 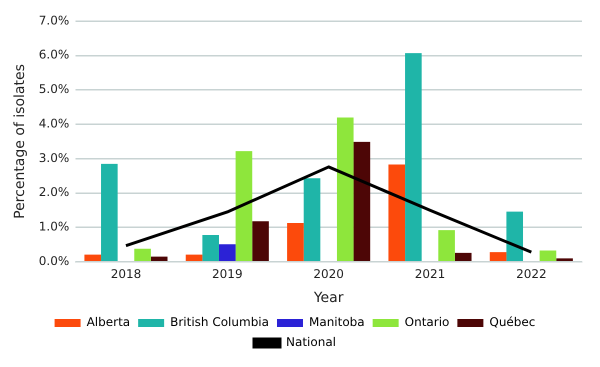 What do you see at coordinates (430, 274) in the screenshot?
I see `x-tick-label: 2021` at bounding box center [430, 274].